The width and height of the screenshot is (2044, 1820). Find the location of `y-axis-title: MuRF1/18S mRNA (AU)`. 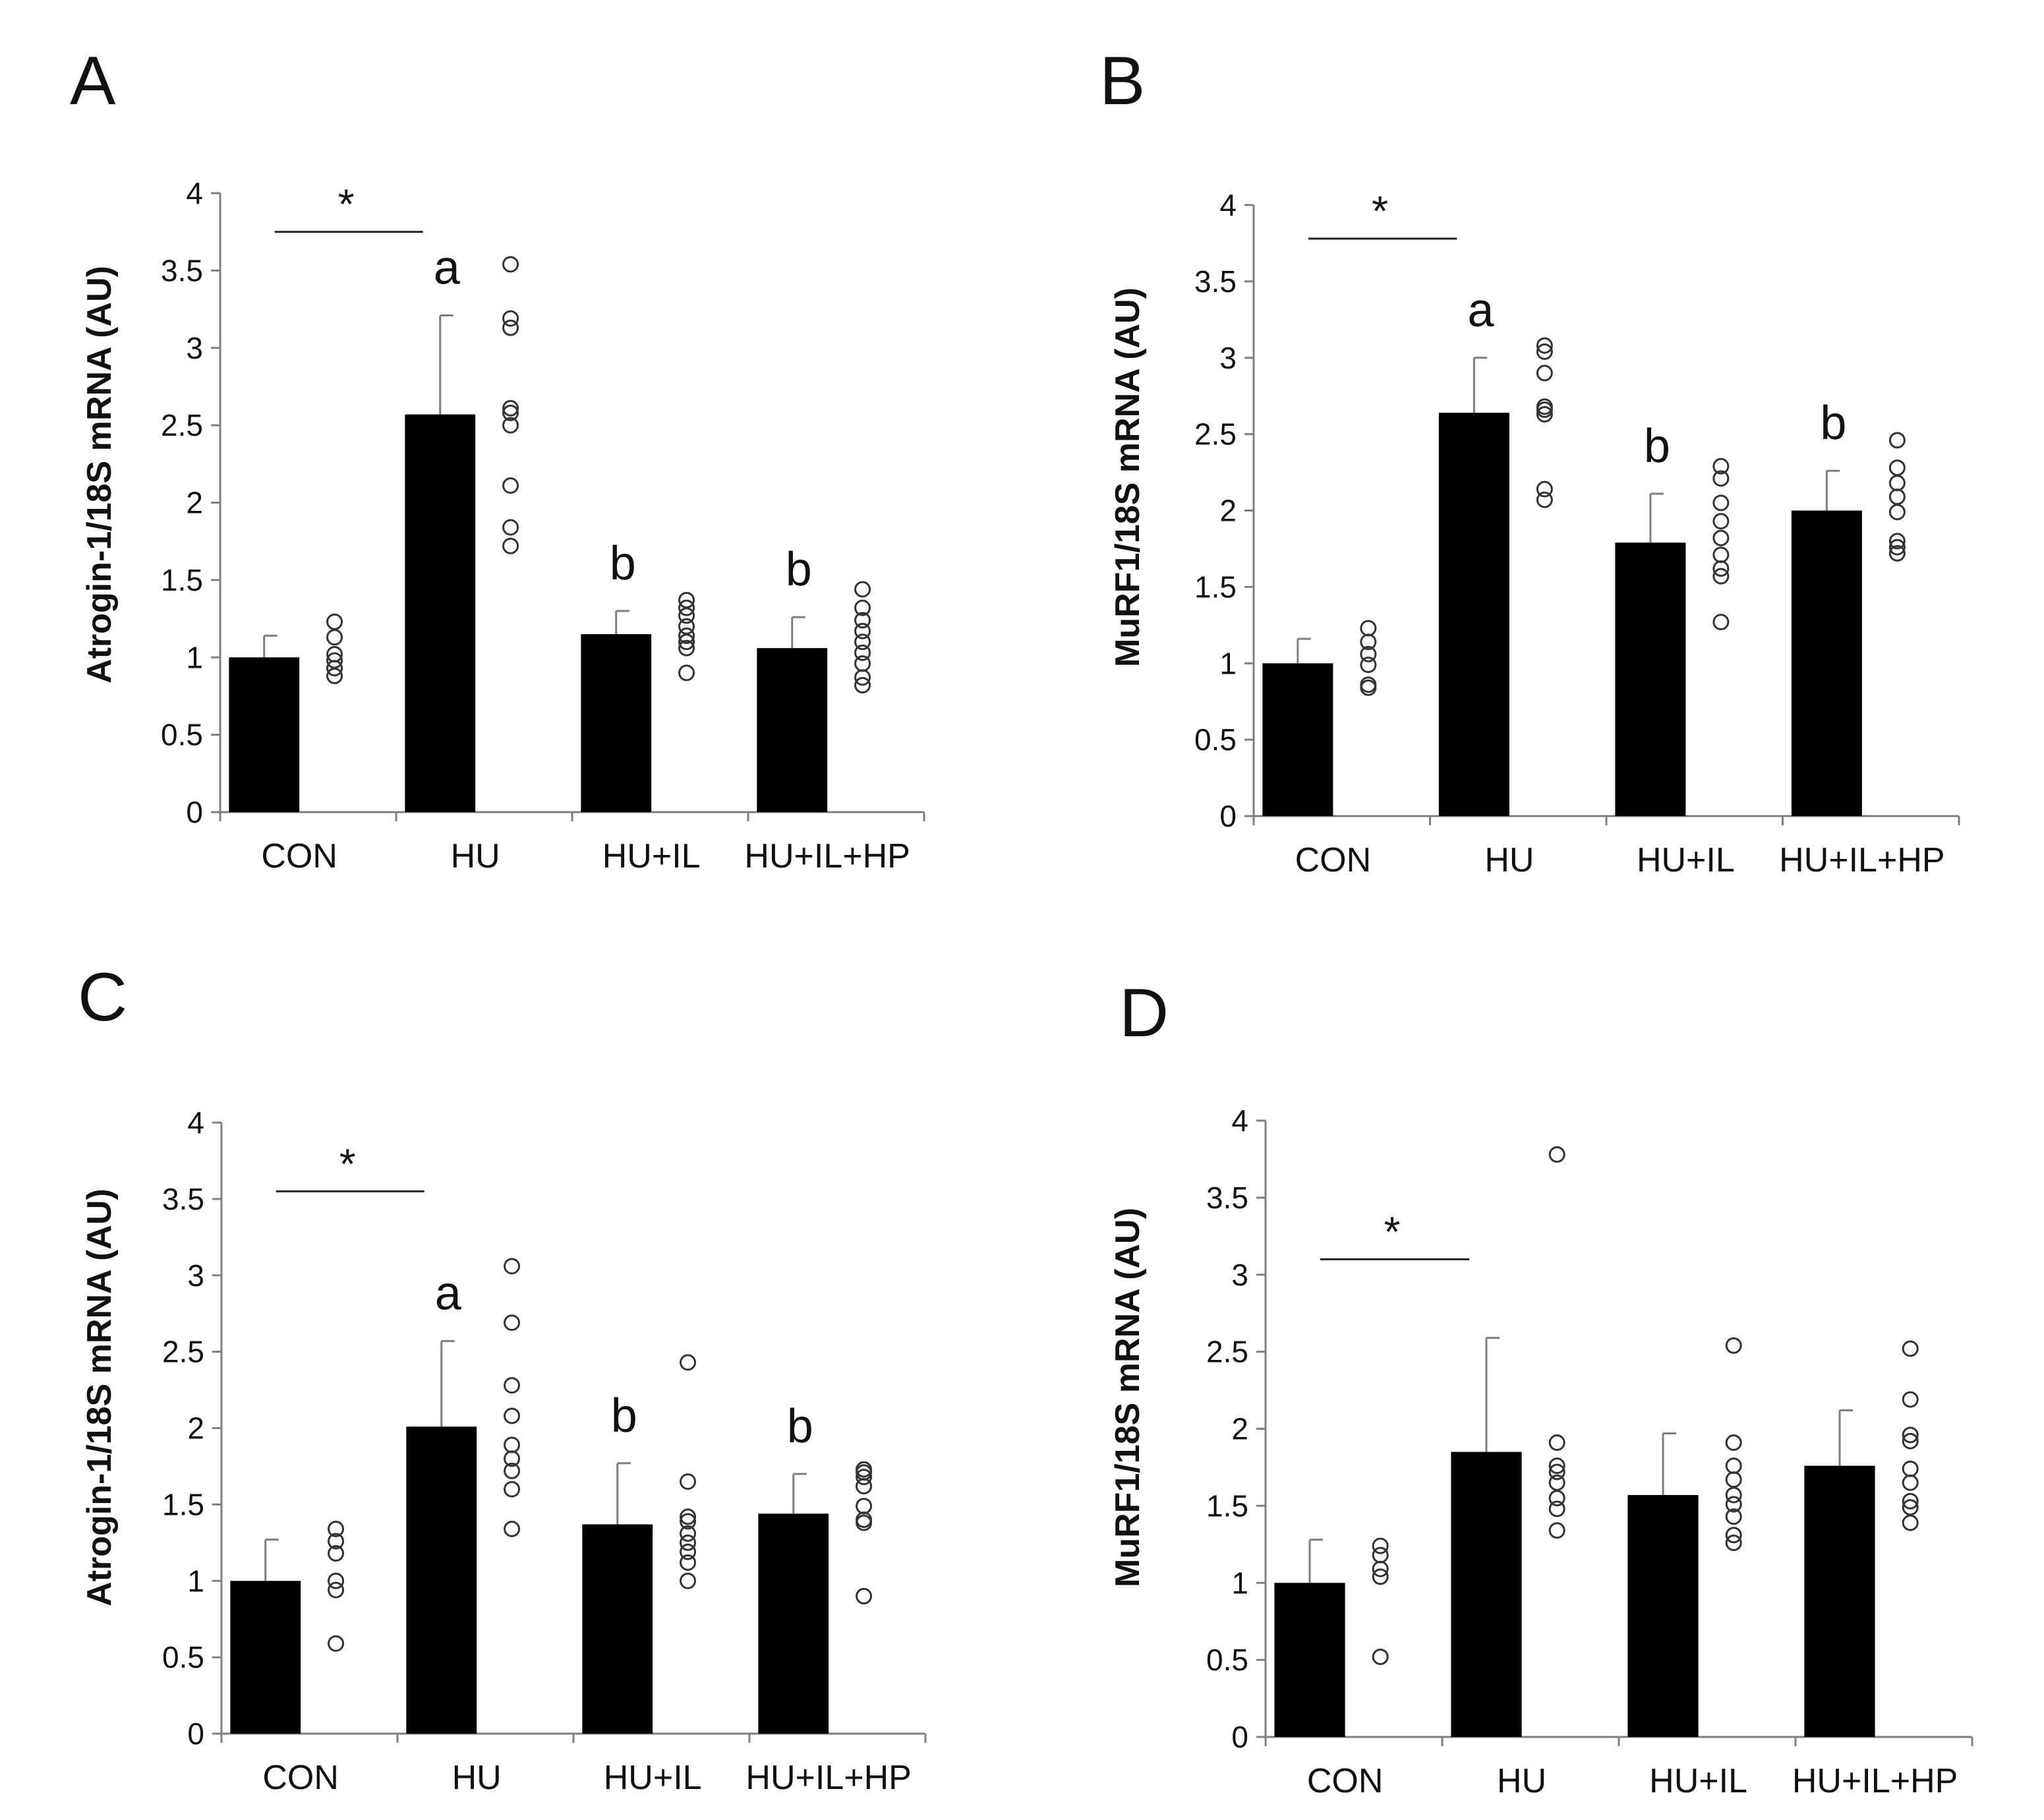

y-axis-title: MuRF1/18S mRNA (AU) is located at coordinates (1128, 477).